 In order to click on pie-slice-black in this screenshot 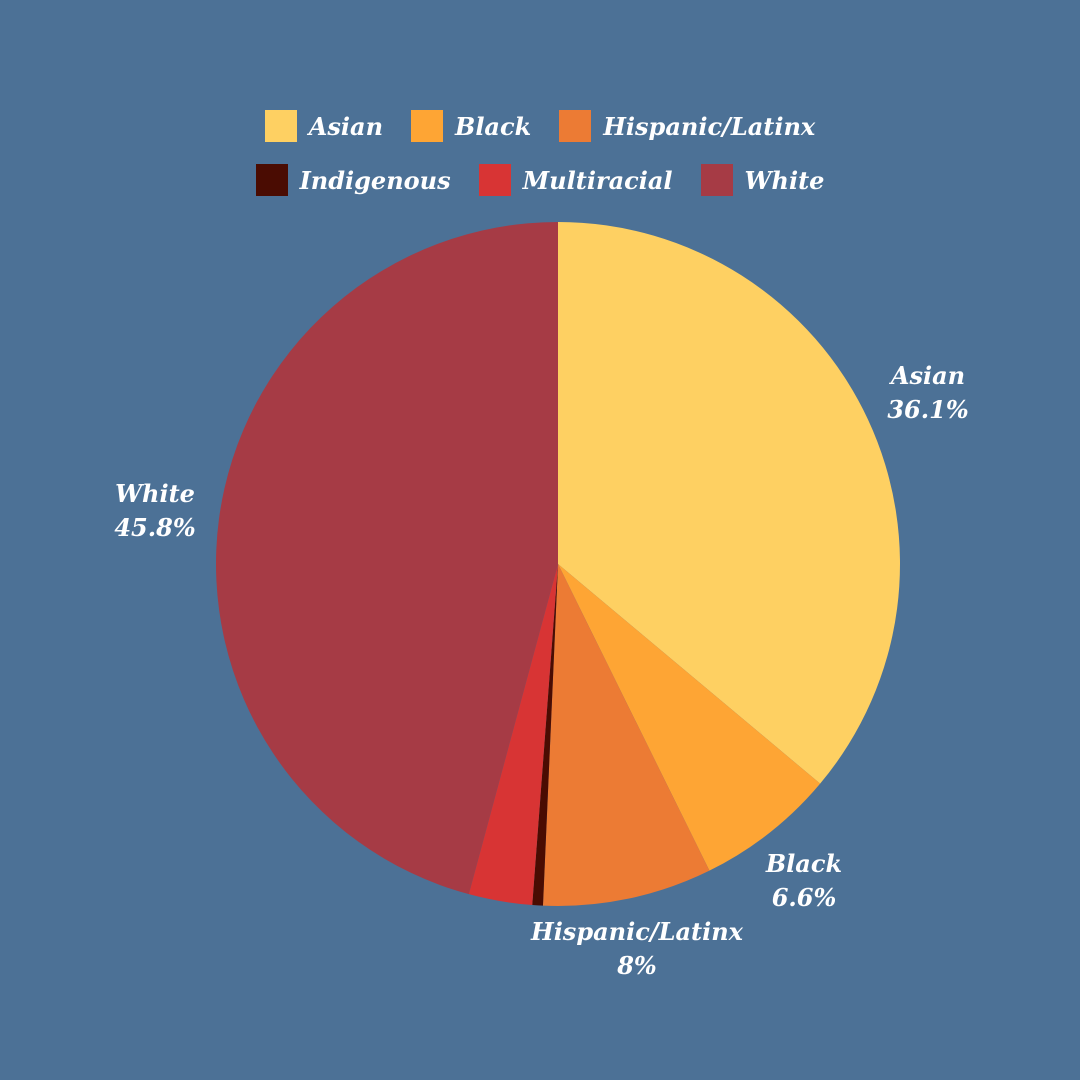, I will do `click(689, 717)`.